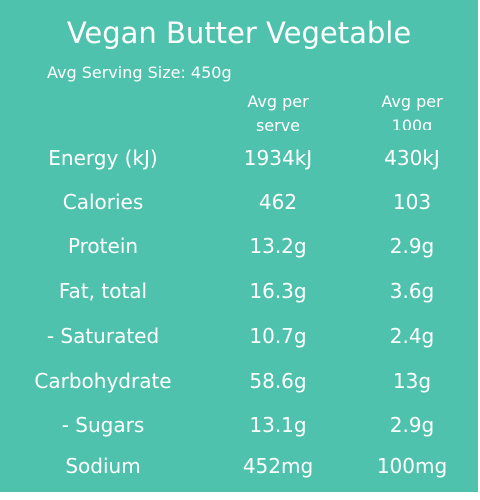 This screenshot has width=480, height=500. I want to click on nutrient-row-calories: Calories 462 103, so click(239, 202).